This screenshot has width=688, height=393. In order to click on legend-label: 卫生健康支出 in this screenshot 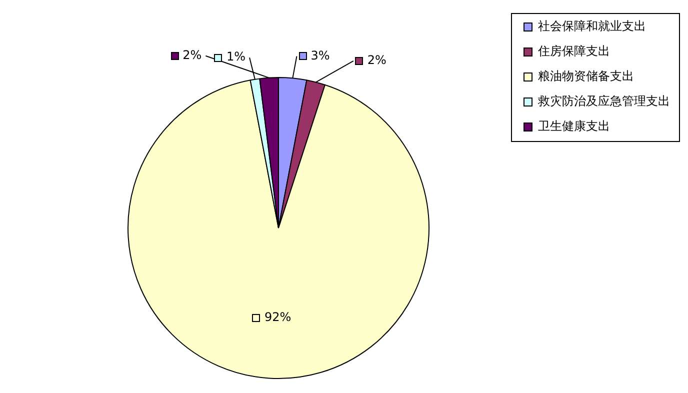, I will do `click(574, 126)`.